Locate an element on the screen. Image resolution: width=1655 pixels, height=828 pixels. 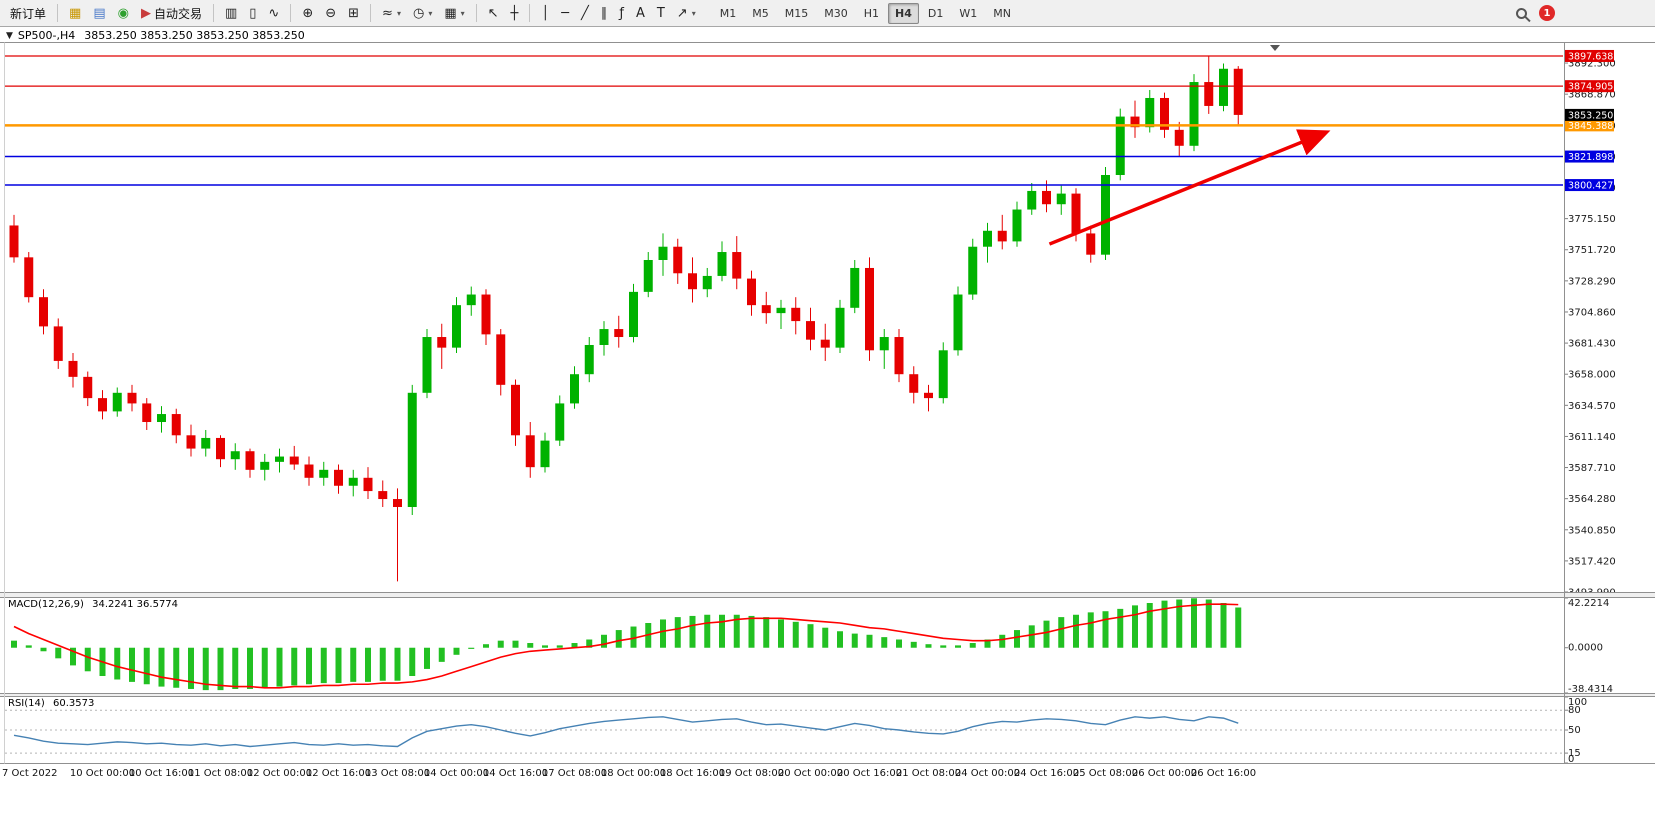
indicators-button: ≈ ▾ is located at coordinates (391, 13).